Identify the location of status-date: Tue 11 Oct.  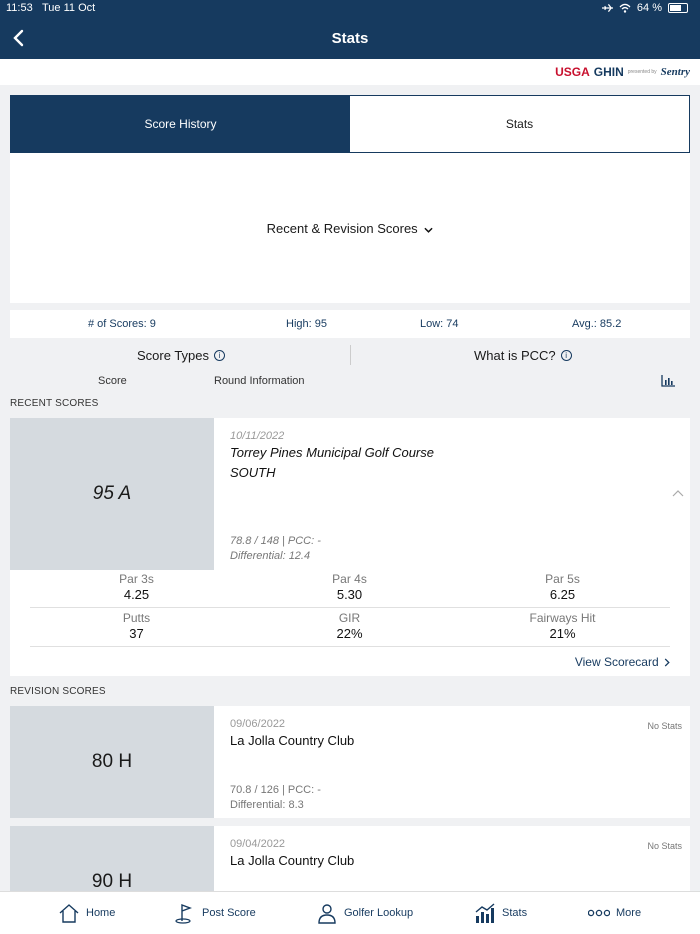
(69, 8).